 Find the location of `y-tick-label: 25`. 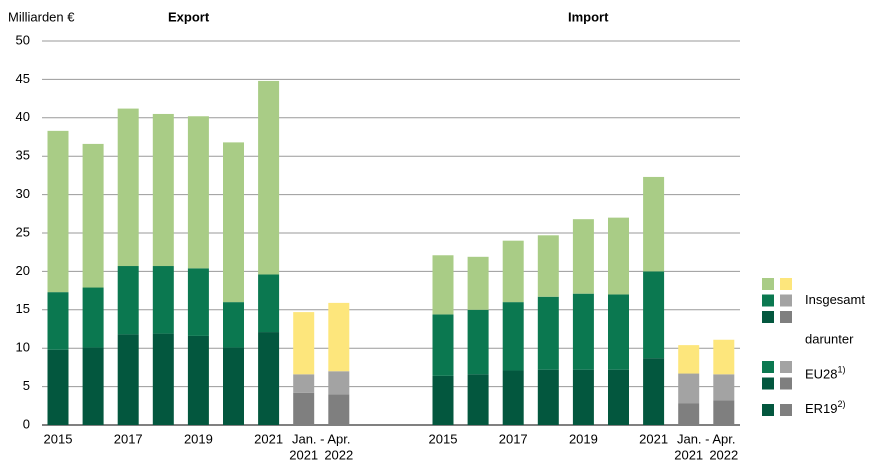

y-tick-label: 25 is located at coordinates (23, 231).